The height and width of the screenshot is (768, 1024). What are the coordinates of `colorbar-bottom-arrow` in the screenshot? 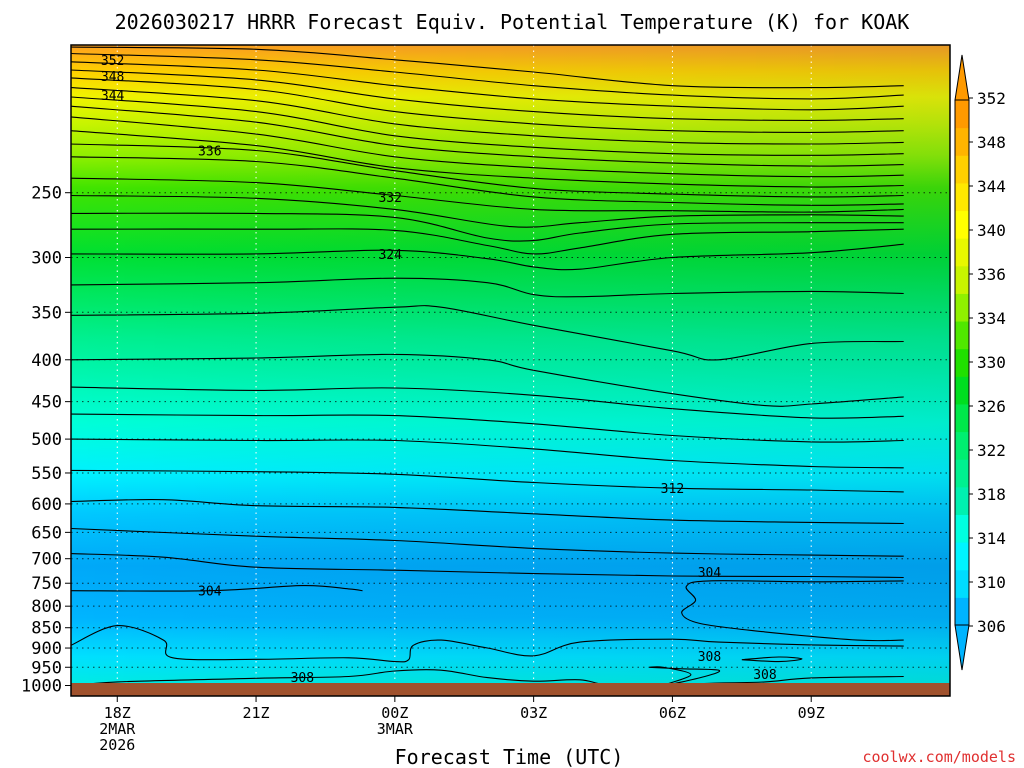 It's located at (962, 647).